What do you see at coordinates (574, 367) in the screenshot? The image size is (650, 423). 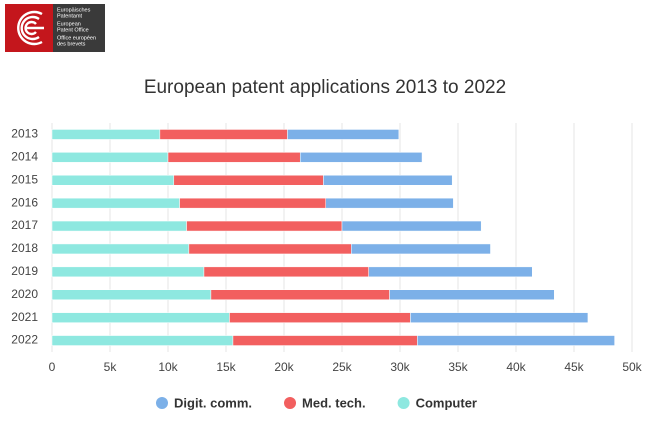 I see `x-tick-label: 45k` at bounding box center [574, 367].